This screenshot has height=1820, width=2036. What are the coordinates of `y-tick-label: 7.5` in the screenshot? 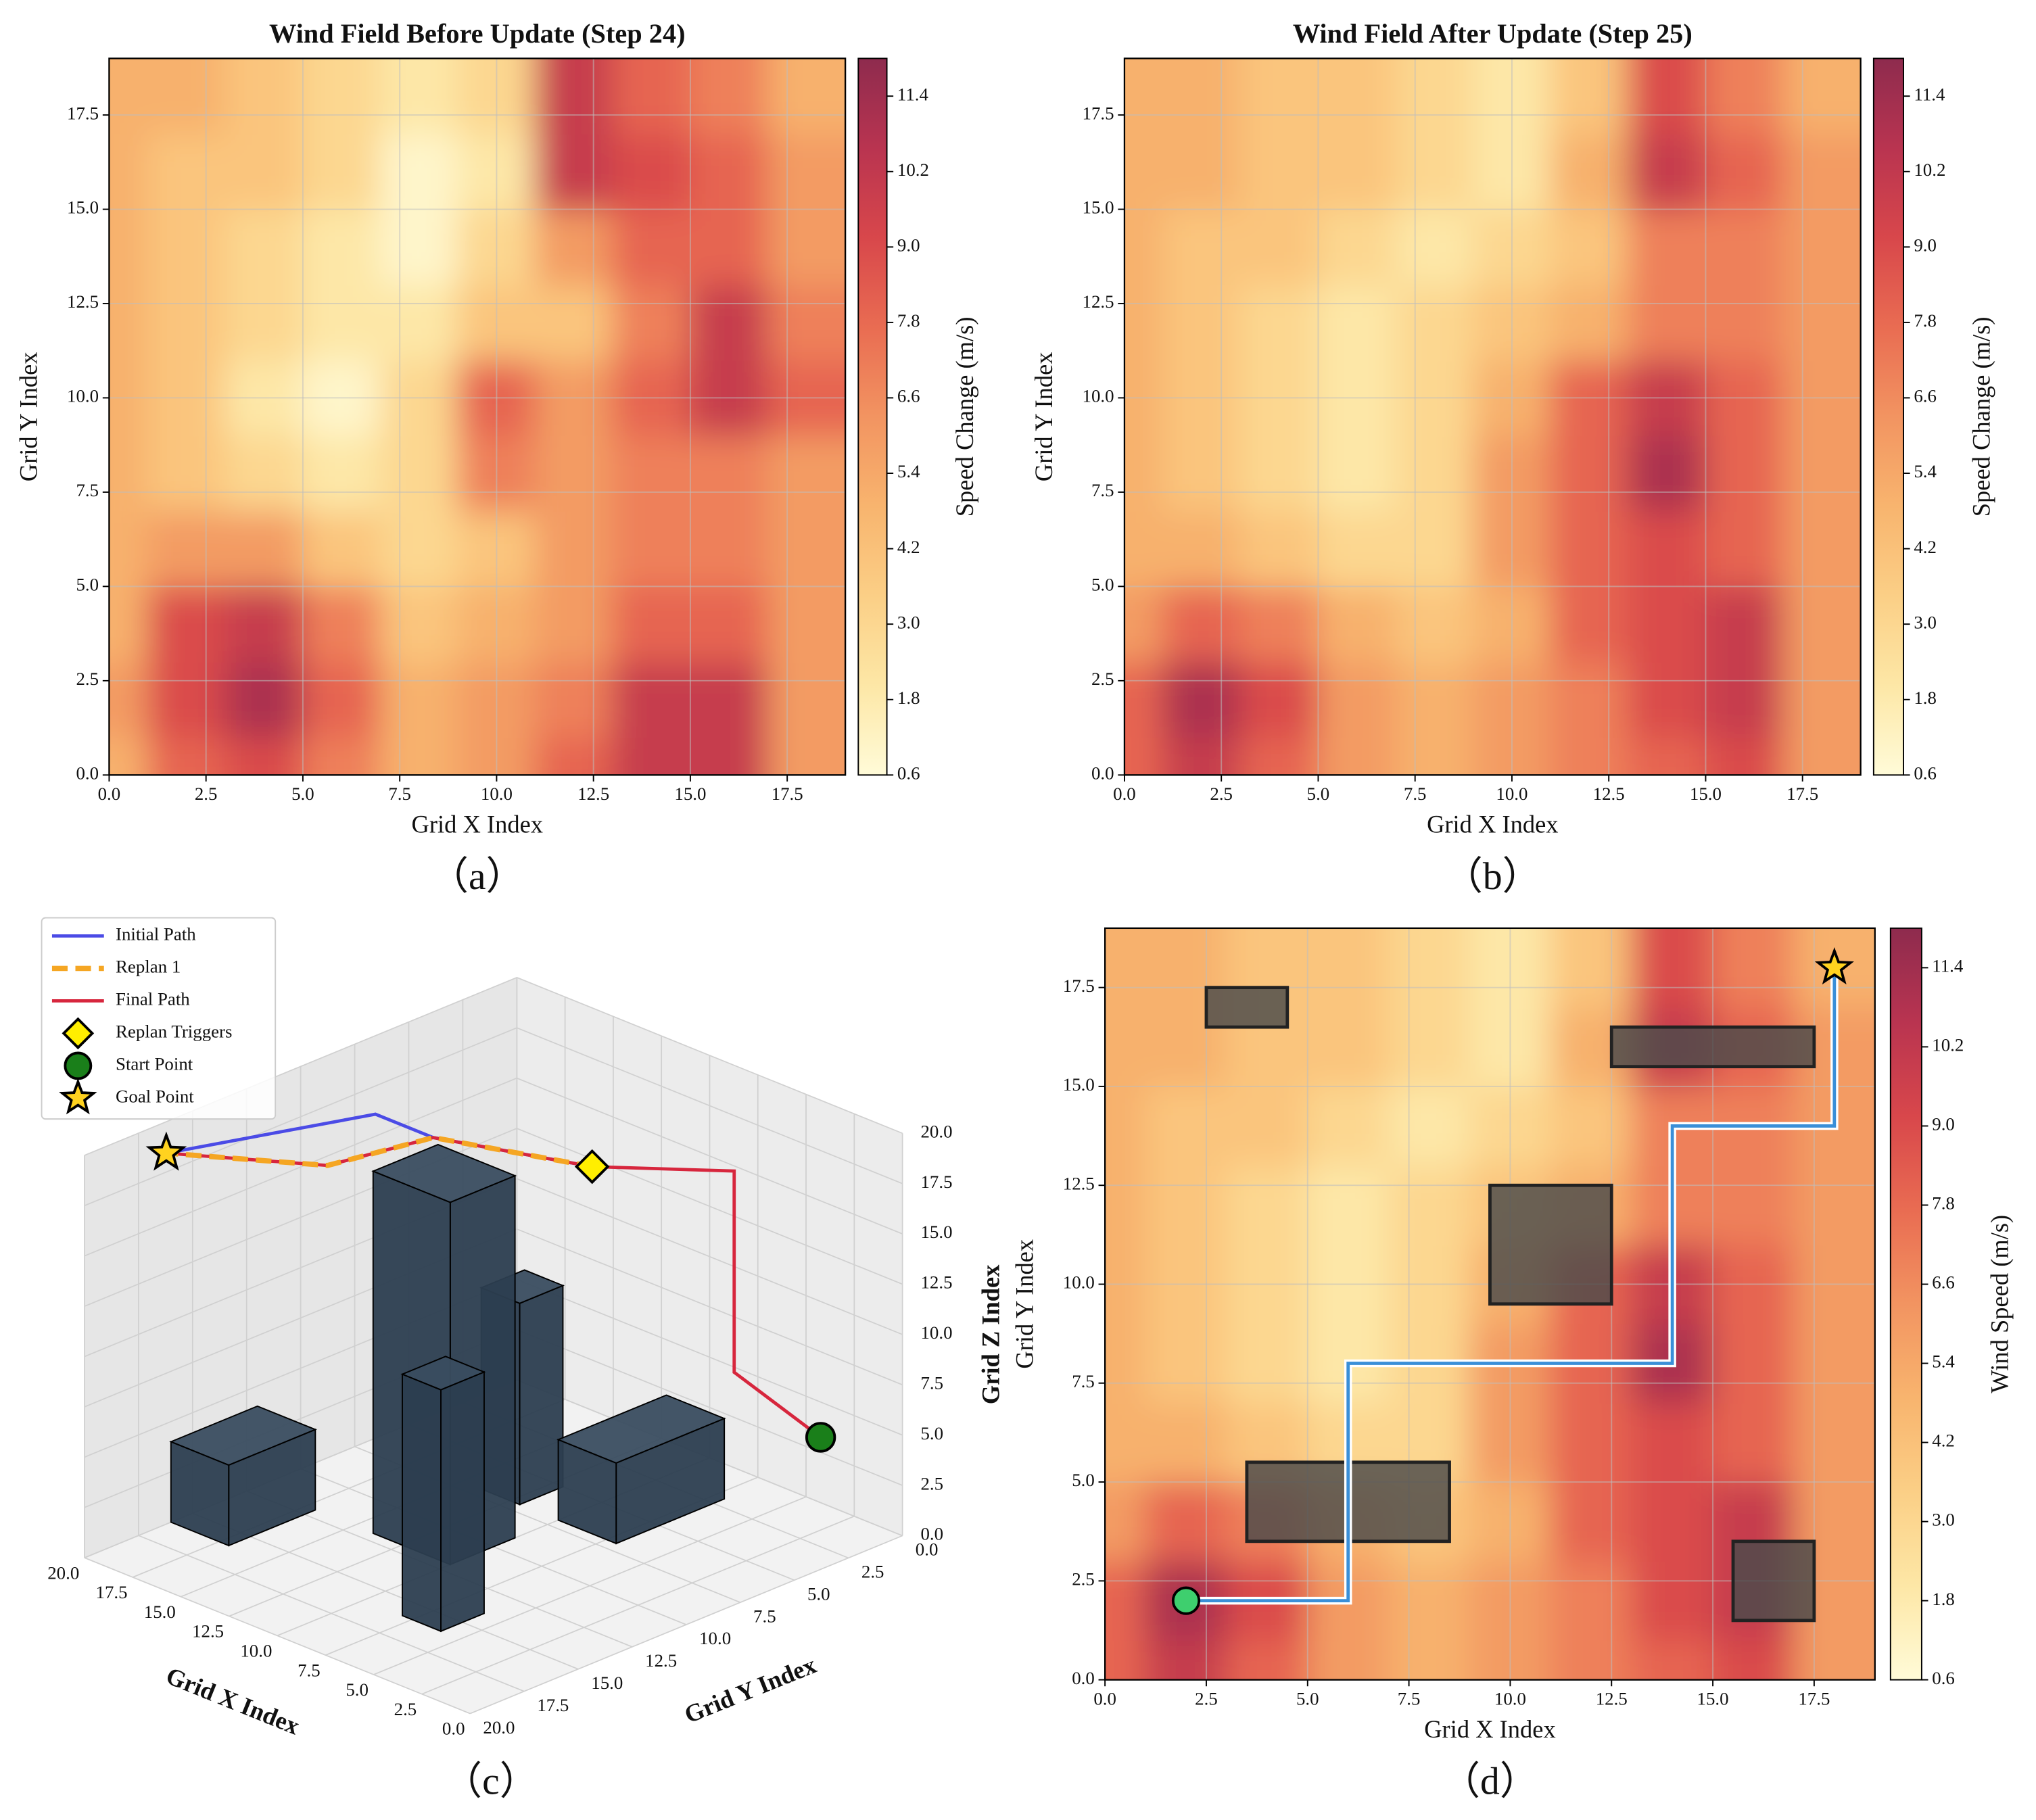 It's located at (764, 1616).